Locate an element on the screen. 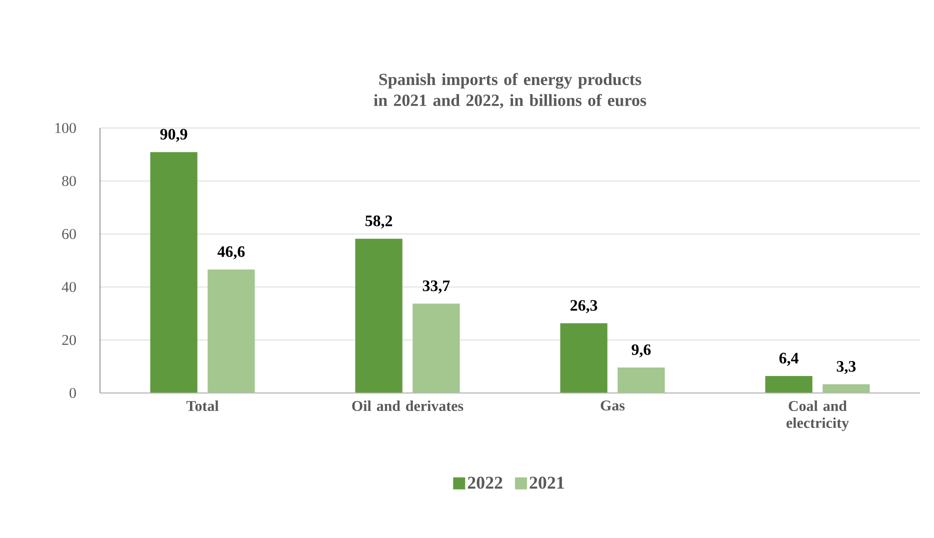 The image size is (934, 538). data-label: 33,7 is located at coordinates (436, 287).